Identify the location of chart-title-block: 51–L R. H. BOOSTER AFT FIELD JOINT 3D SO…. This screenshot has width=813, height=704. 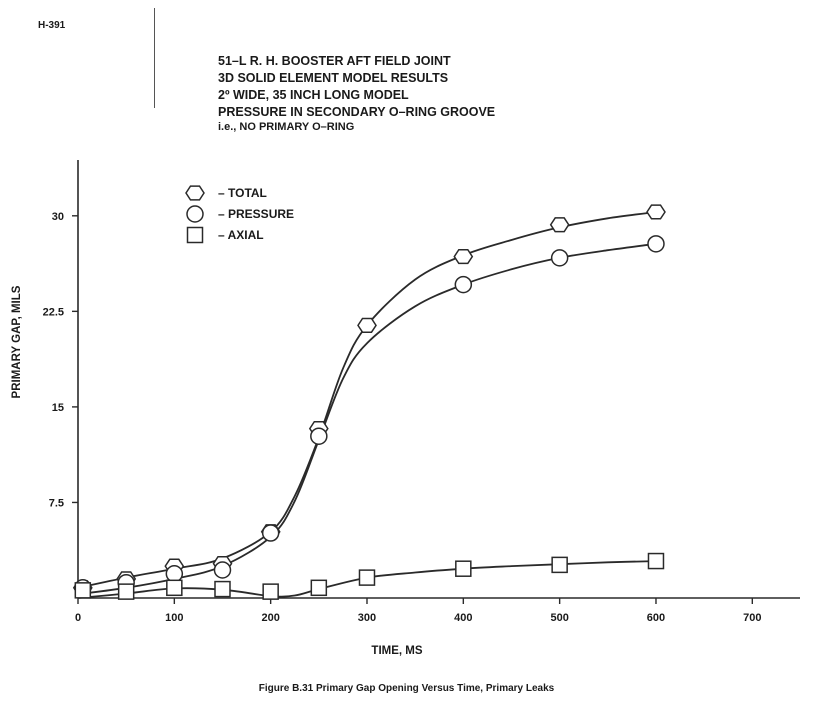
(356, 93).